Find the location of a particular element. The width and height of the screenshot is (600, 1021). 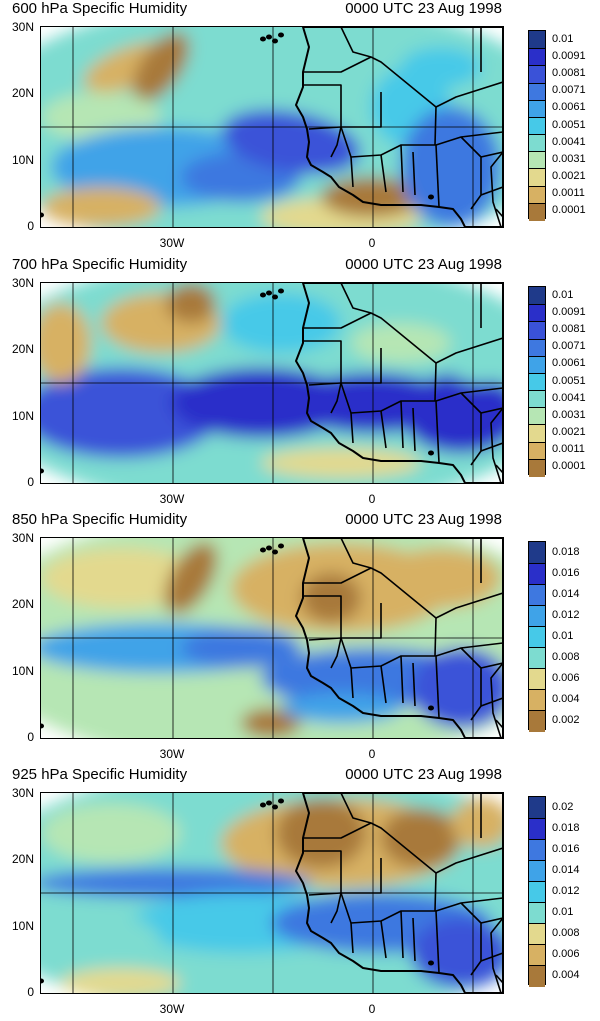

colorbar-label: 0.002 is located at coordinates (566, 719).